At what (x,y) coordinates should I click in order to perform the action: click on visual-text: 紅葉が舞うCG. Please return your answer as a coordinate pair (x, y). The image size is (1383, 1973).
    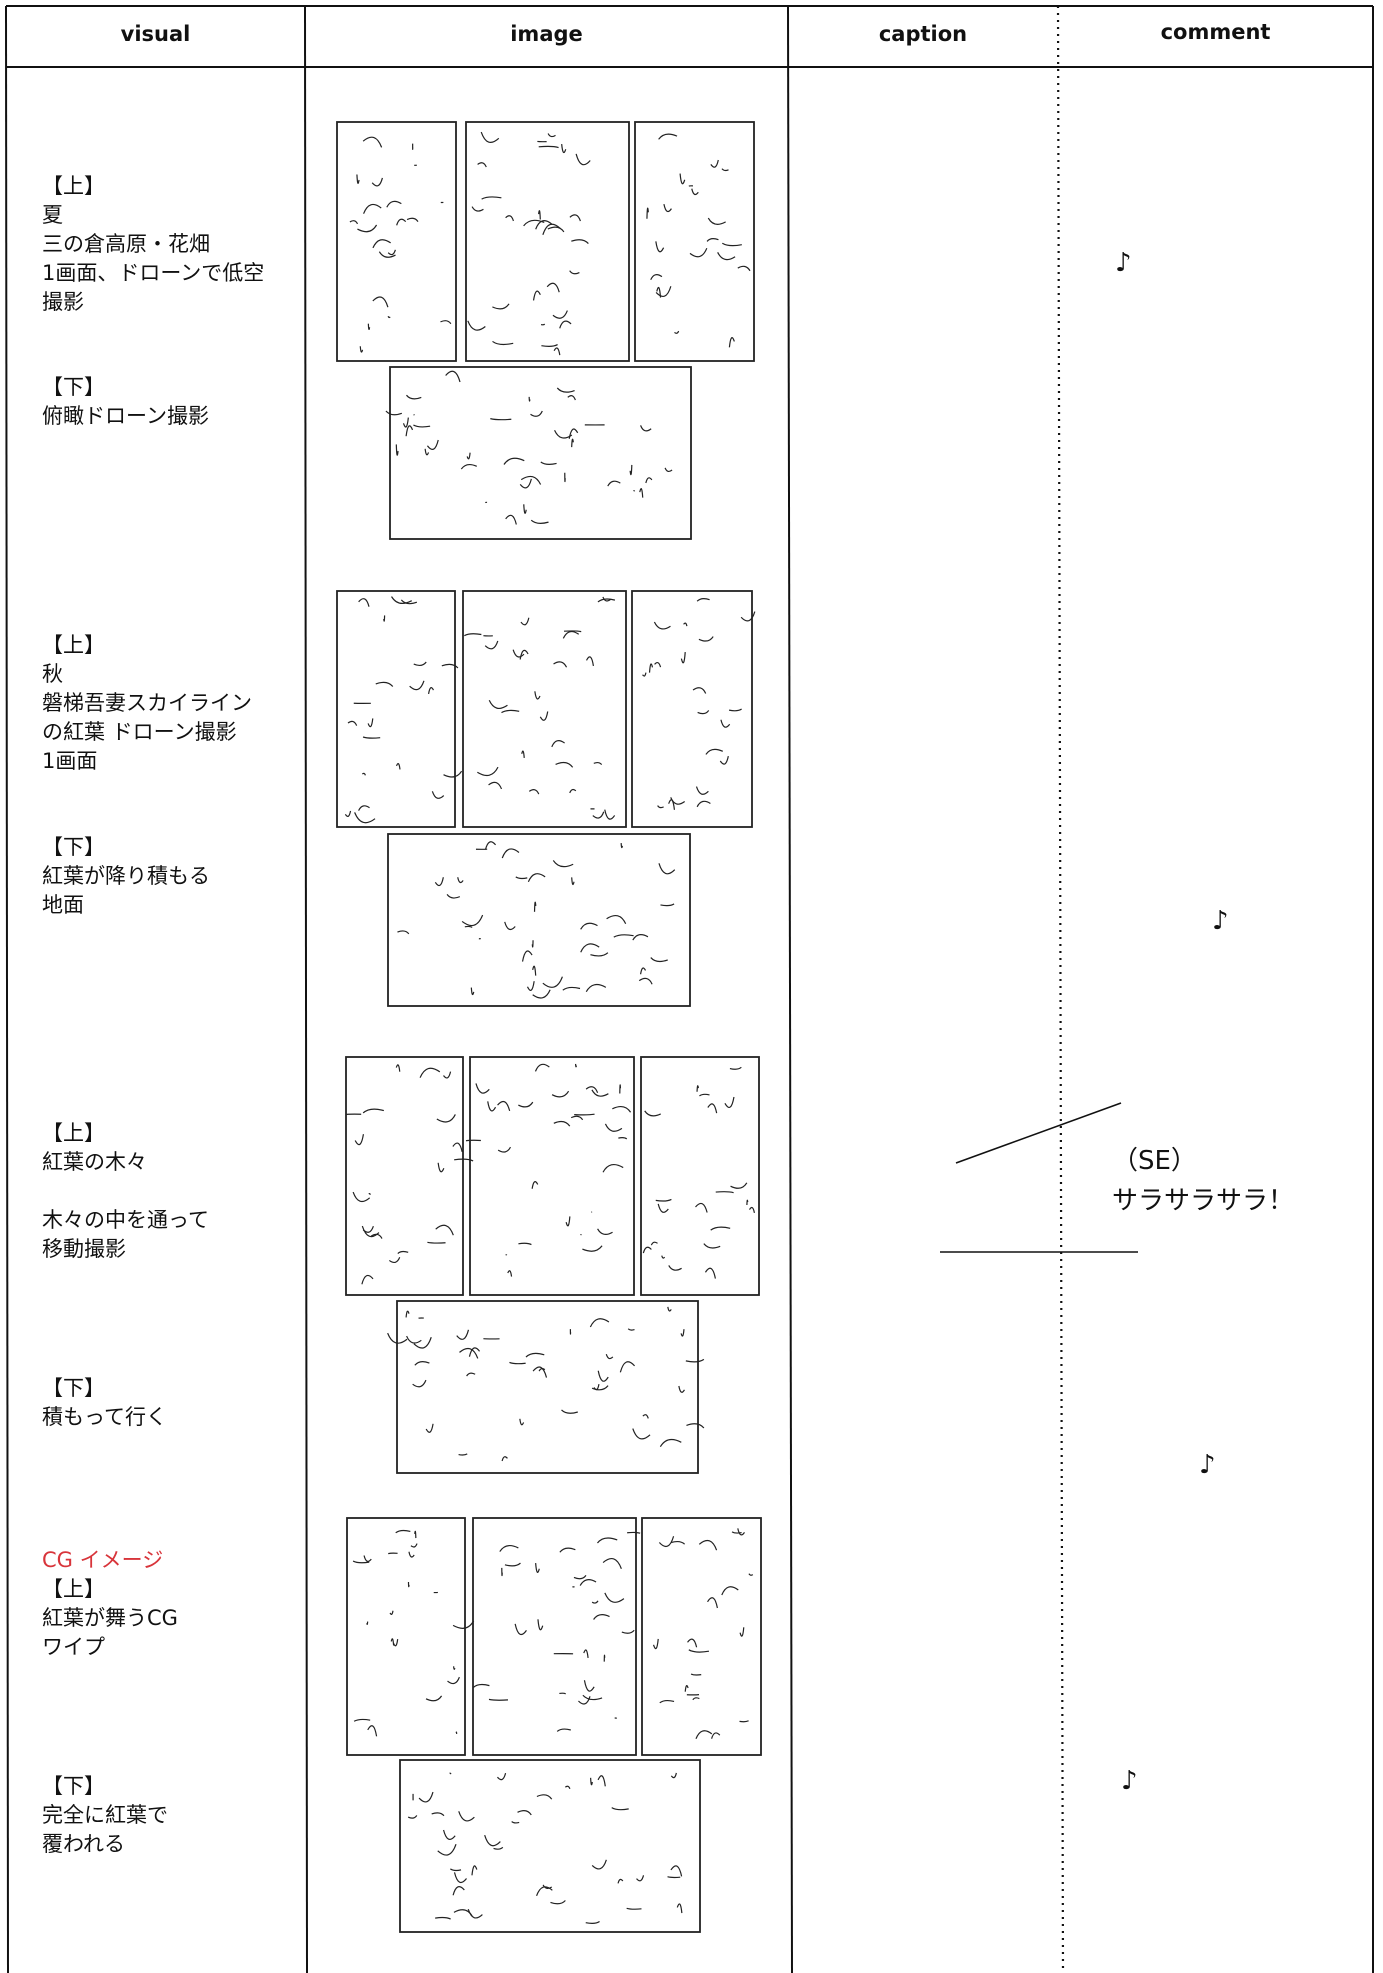
    Looking at the image, I should click on (110, 1618).